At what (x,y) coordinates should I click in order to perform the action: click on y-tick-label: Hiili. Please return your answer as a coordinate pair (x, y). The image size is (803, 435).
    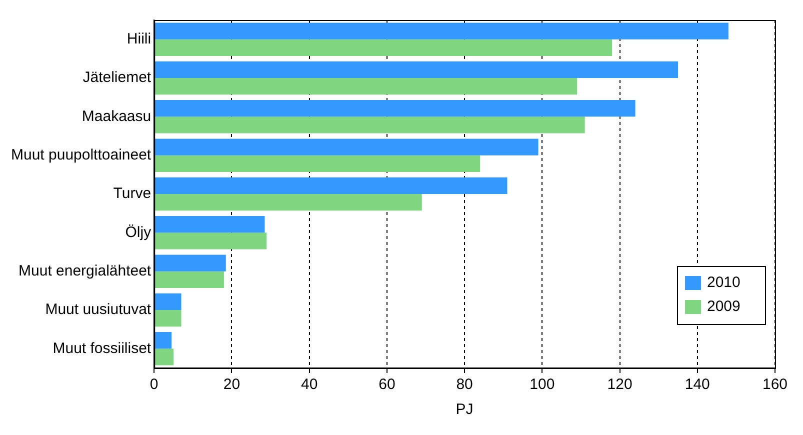
    Looking at the image, I should click on (139, 39).